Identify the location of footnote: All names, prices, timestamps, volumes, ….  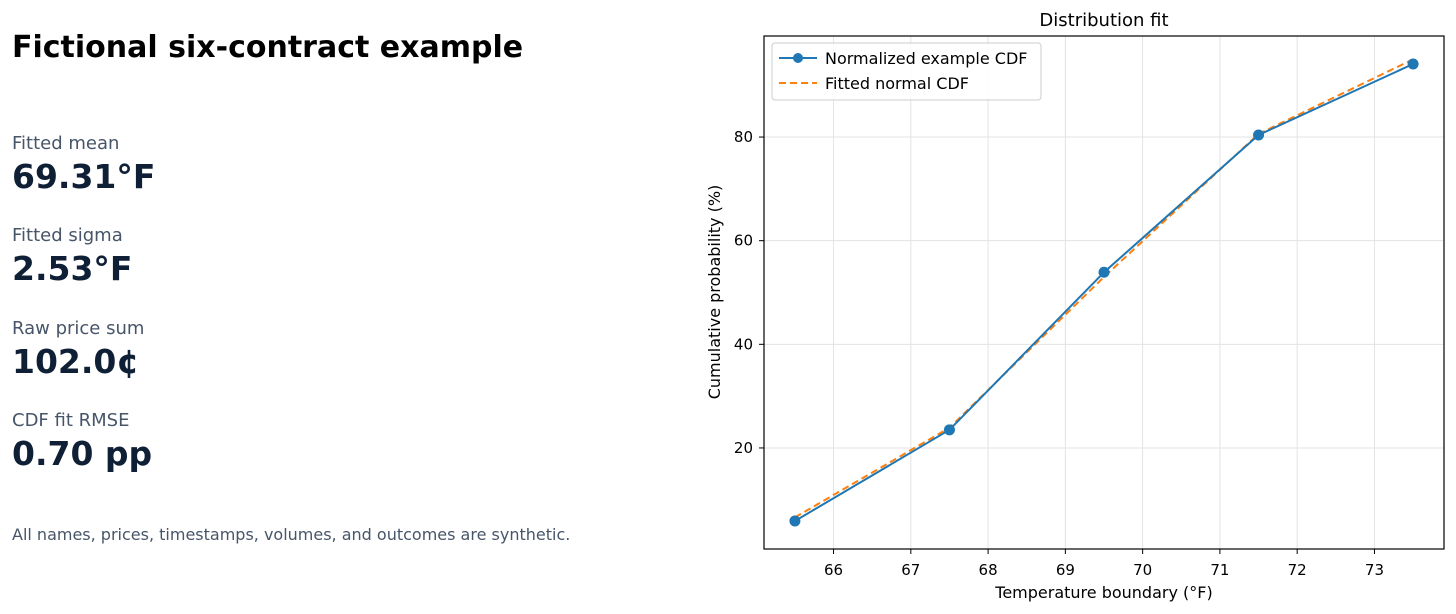
(291, 534).